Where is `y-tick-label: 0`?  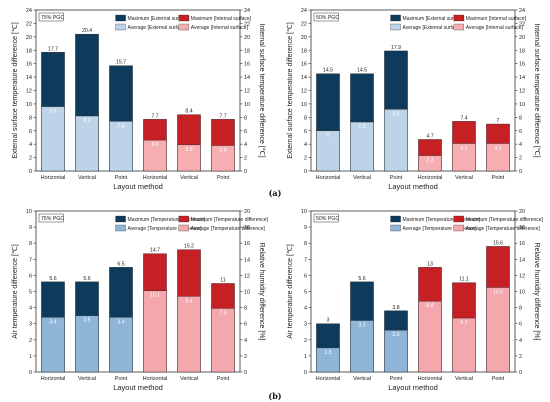
y-tick-label: 0 is located at coordinates (305, 172).